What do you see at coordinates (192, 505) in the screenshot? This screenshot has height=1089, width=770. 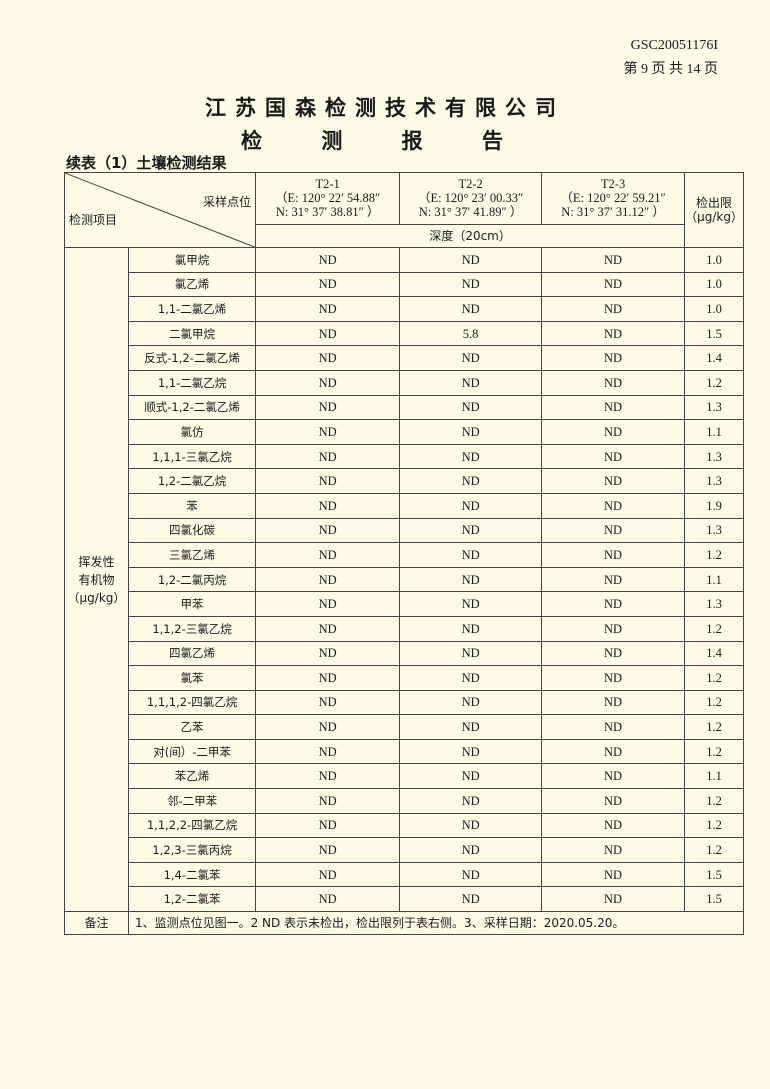 I see `item-name: 苯` at bounding box center [192, 505].